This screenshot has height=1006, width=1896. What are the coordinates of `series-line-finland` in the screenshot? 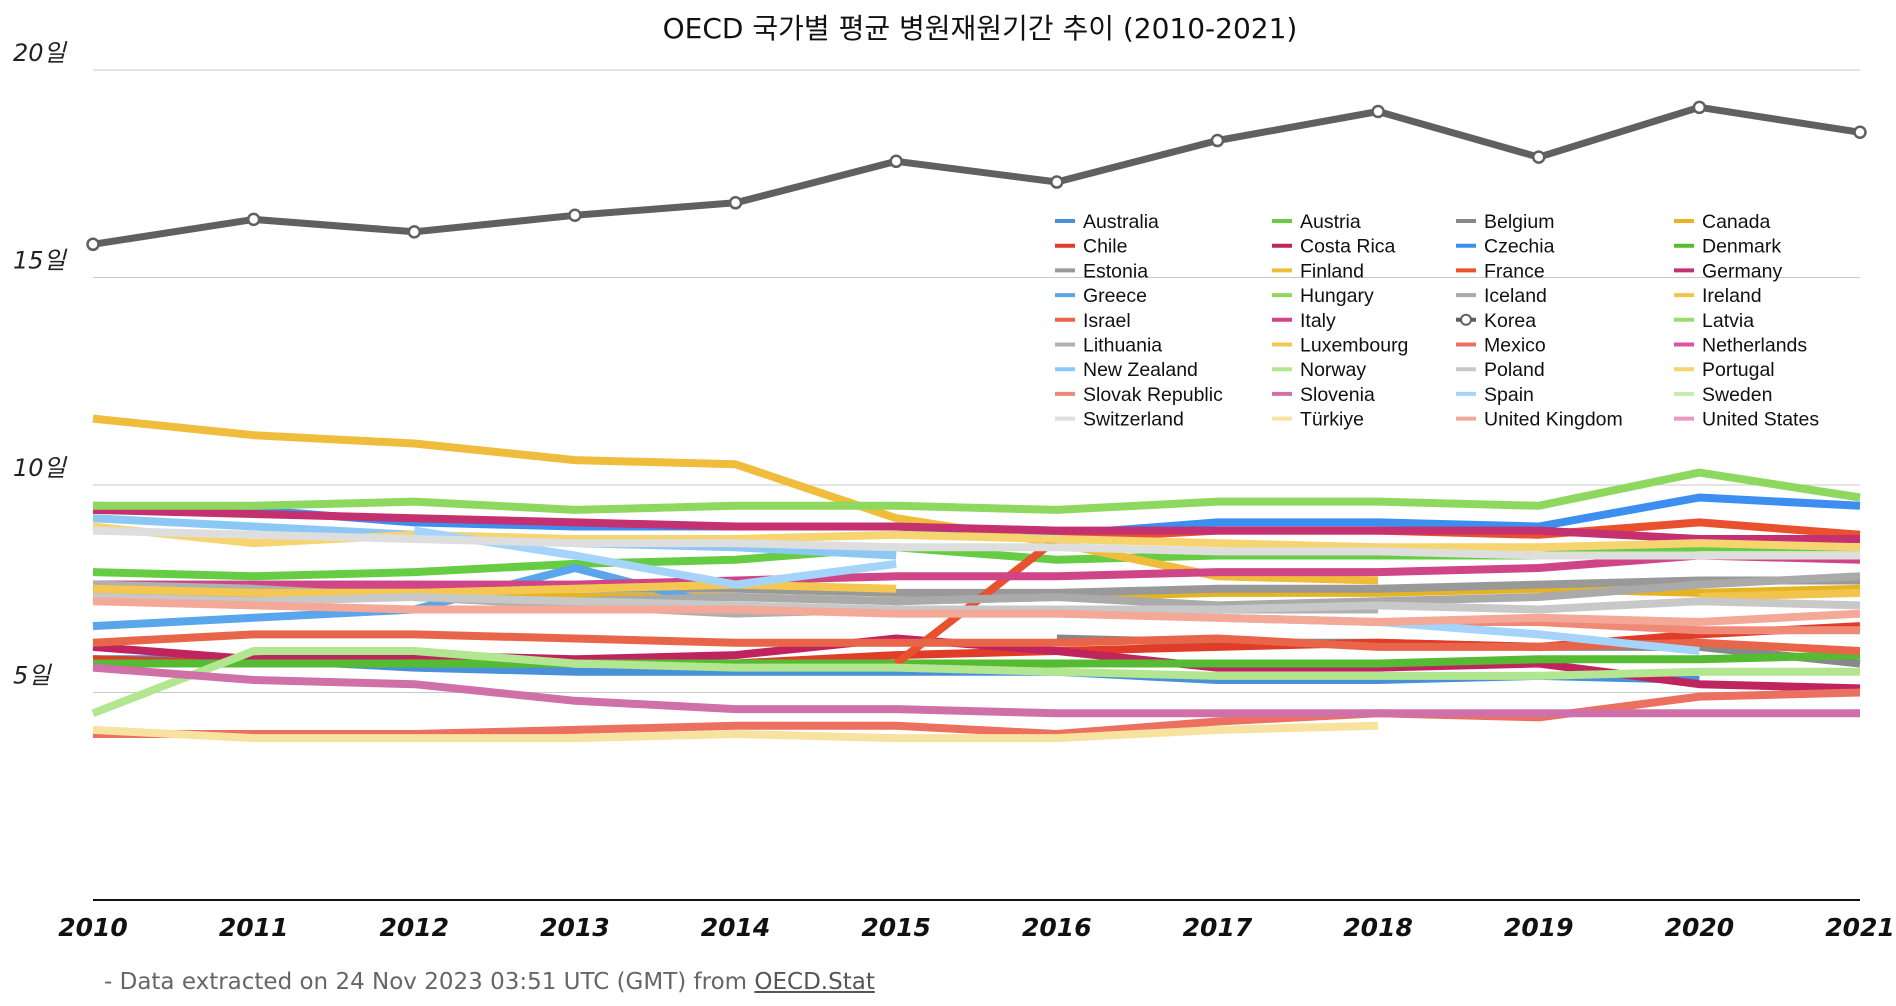 It's located at (735, 499).